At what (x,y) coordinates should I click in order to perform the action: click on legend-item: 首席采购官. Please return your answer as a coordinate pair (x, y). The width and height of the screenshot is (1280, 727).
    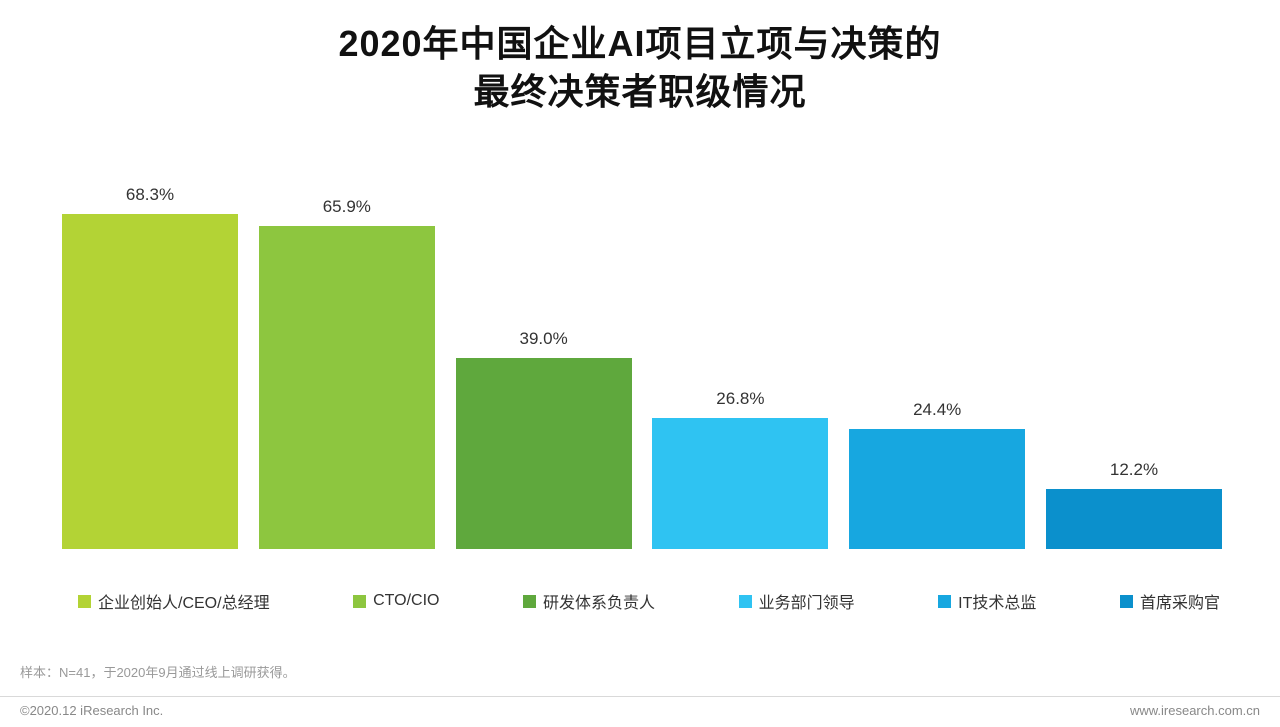
    Looking at the image, I should click on (1169, 601).